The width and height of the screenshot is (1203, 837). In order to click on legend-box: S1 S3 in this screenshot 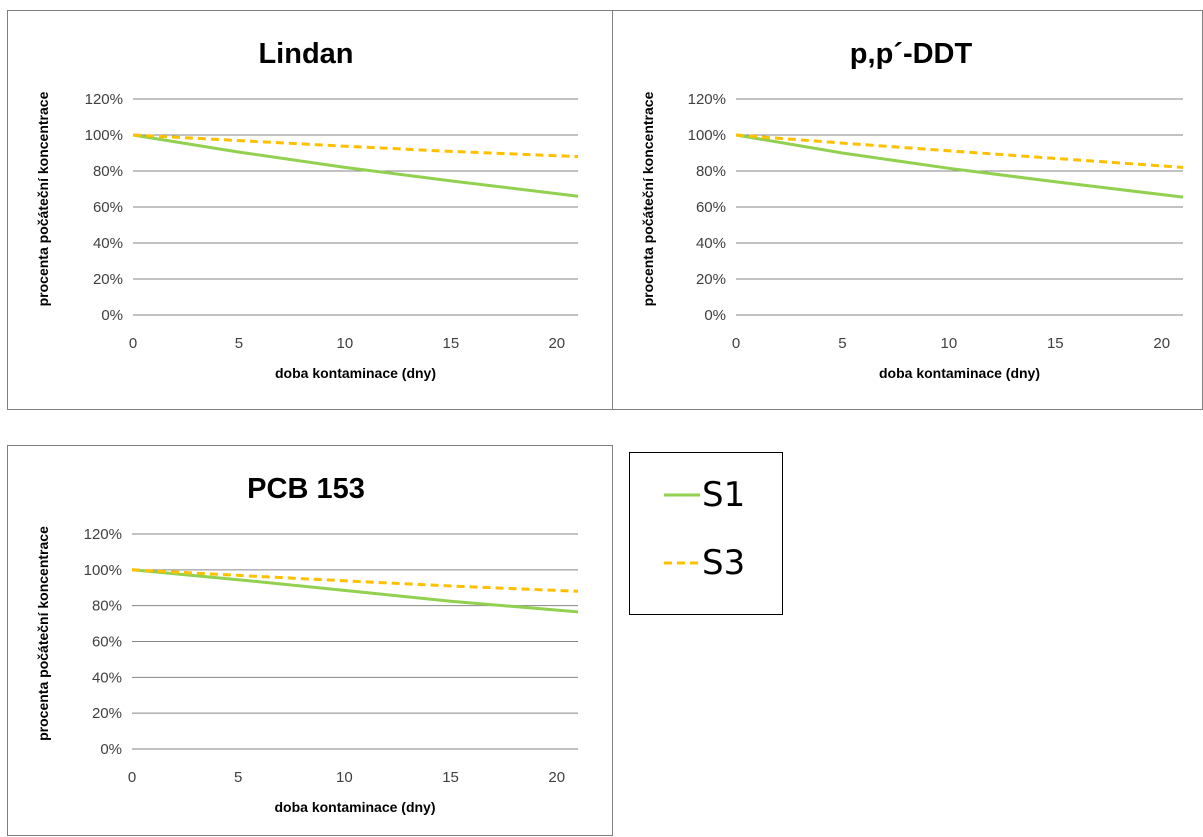, I will do `click(706, 533)`.